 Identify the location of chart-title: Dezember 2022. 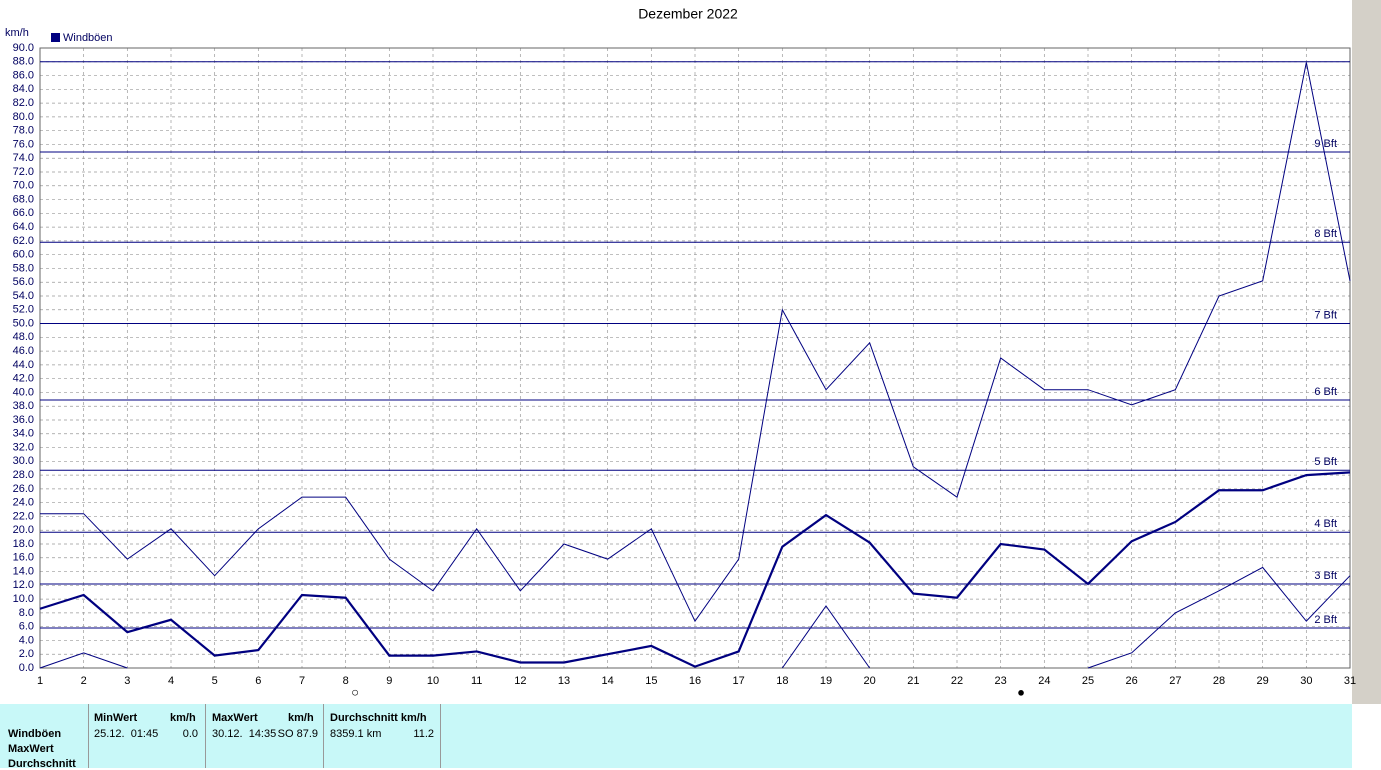
(688, 14).